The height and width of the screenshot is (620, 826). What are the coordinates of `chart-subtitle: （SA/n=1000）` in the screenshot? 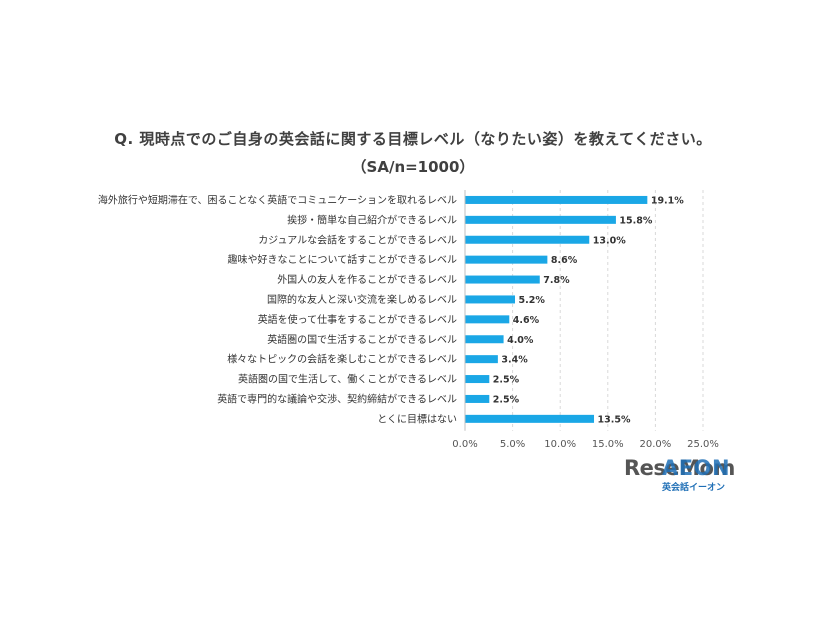 It's located at (413, 167).